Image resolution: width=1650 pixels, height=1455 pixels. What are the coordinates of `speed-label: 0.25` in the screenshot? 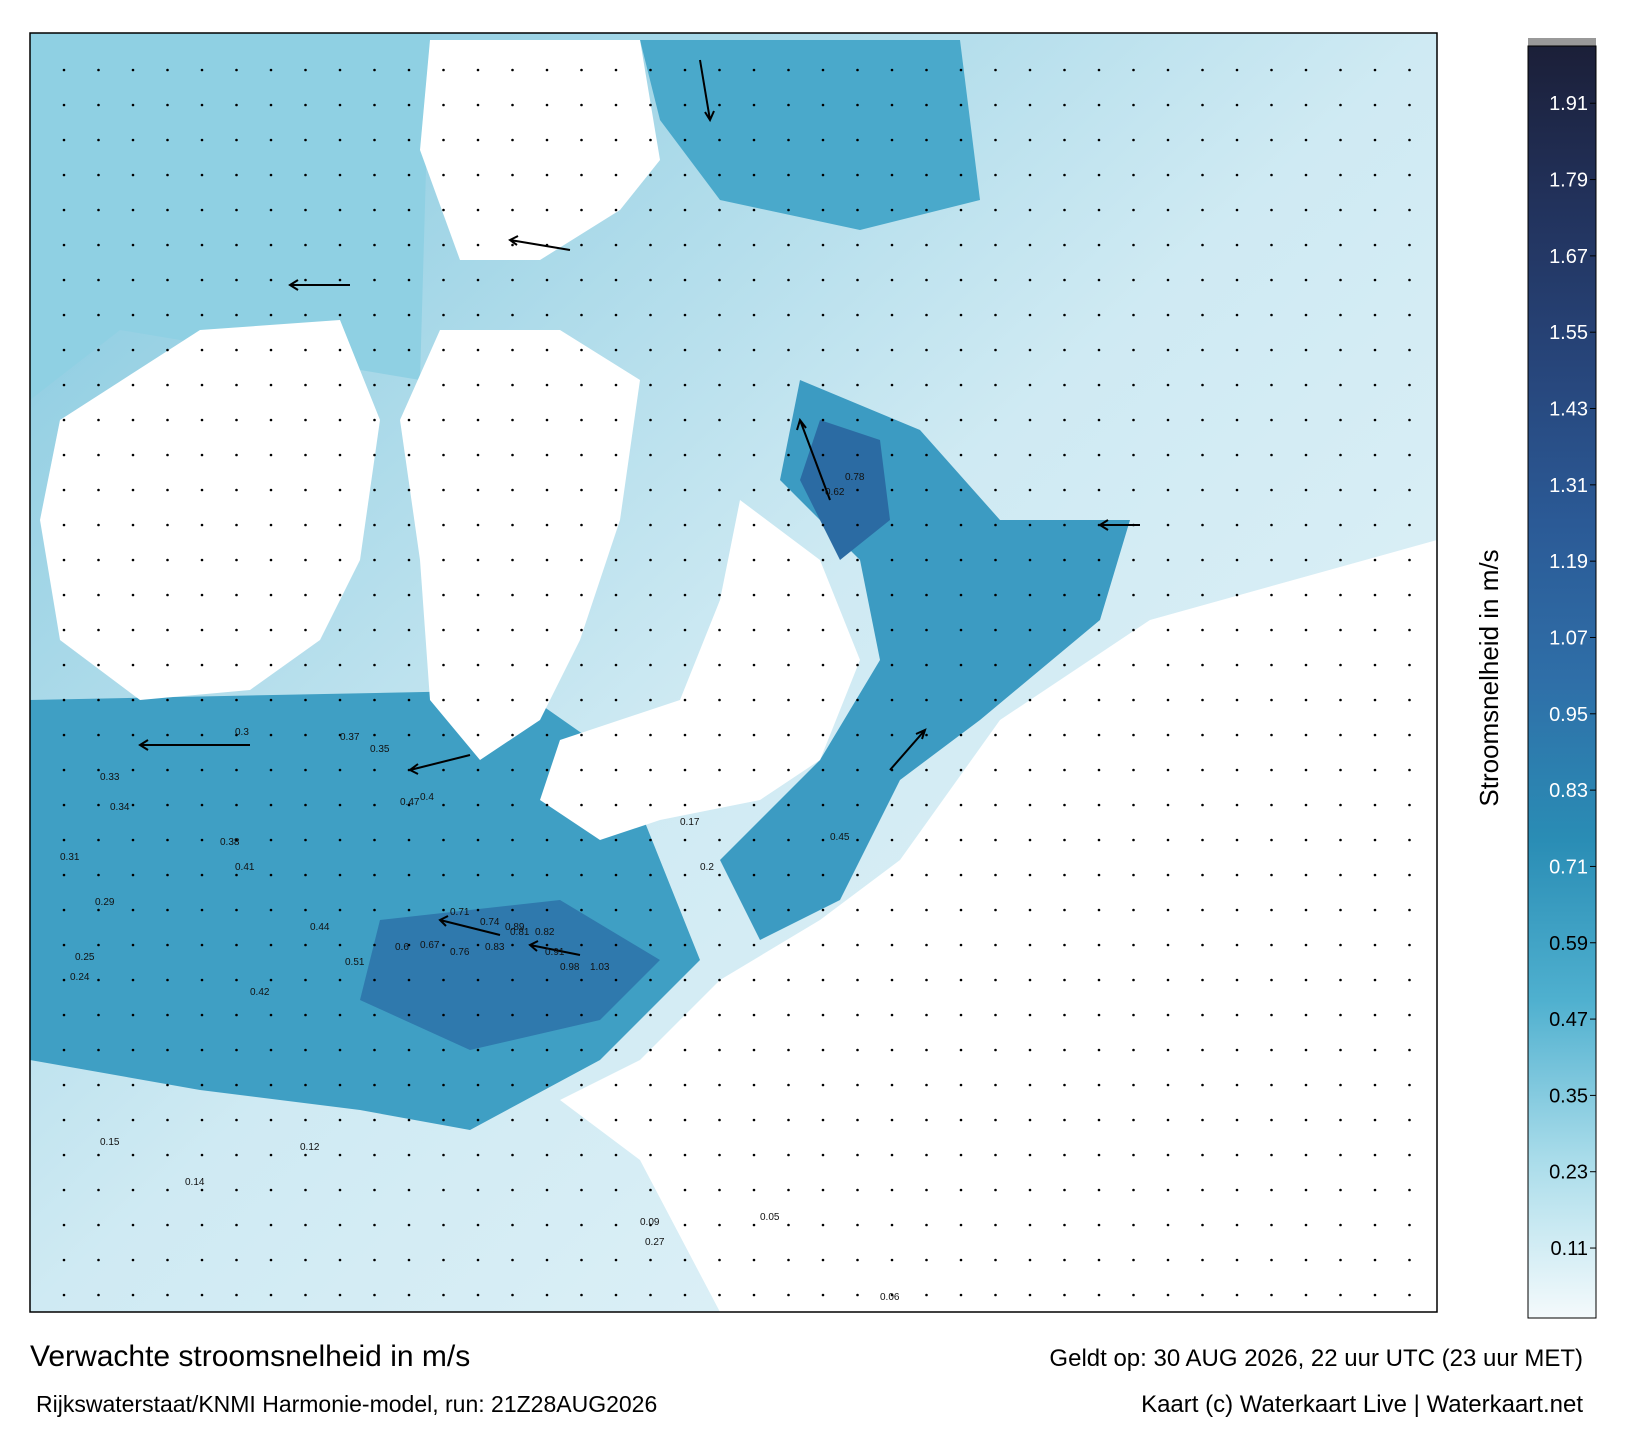 It's located at (85, 957).